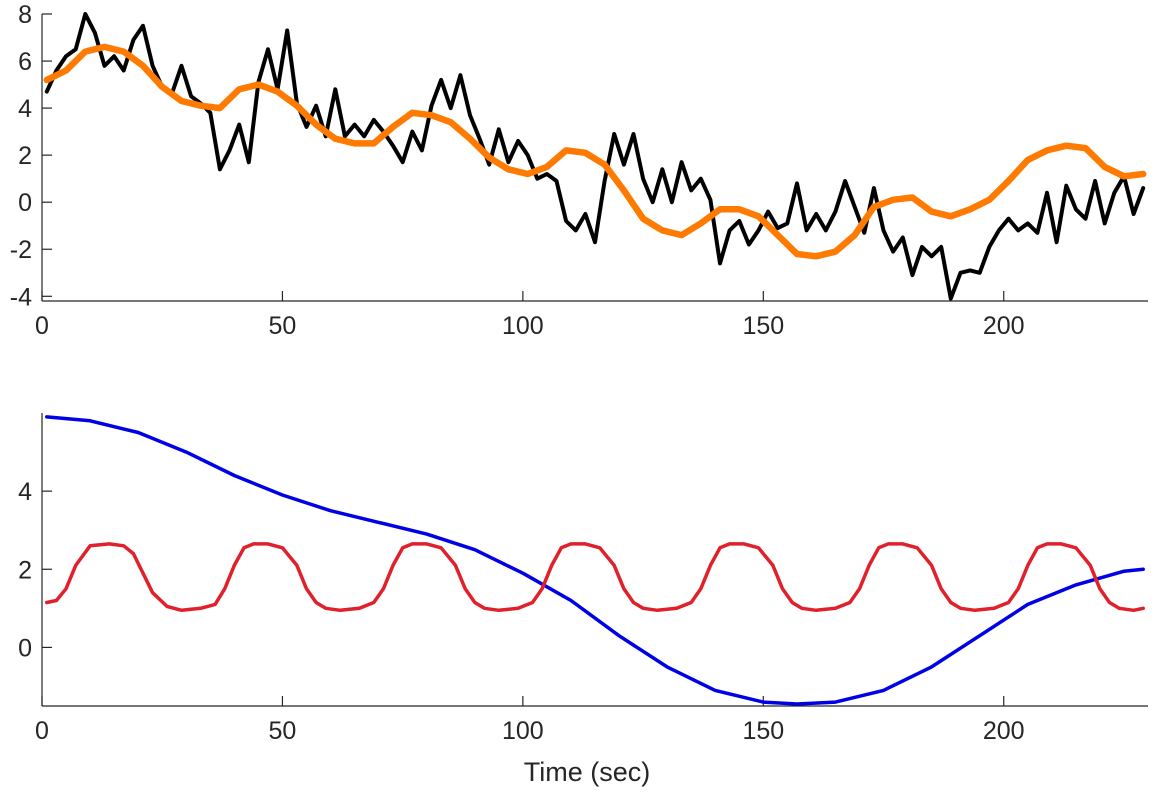 The width and height of the screenshot is (1156, 792). Describe the element at coordinates (25, 492) in the screenshot. I see `bottom-y-tick-label: 4` at that location.